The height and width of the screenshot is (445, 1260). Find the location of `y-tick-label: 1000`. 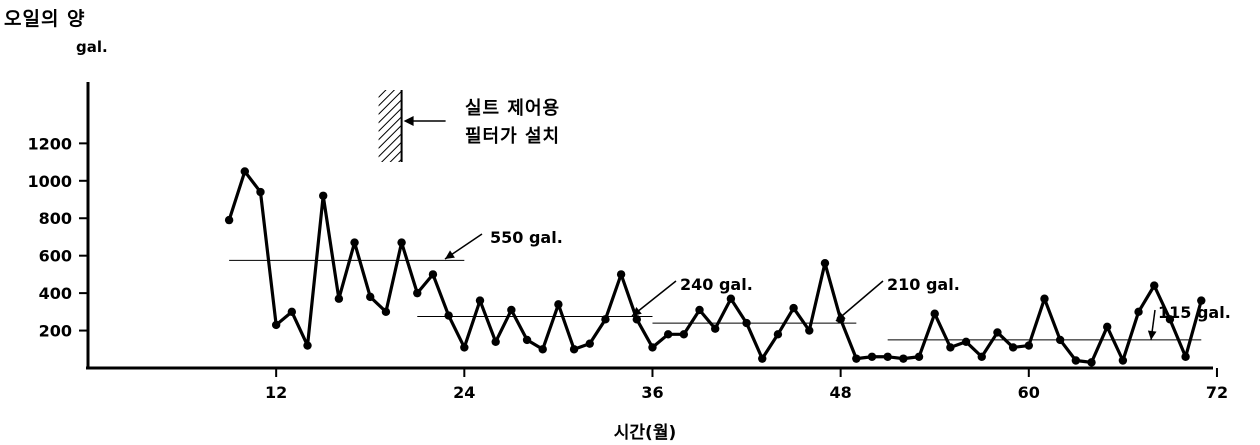

y-tick-label: 1000 is located at coordinates (49, 181).